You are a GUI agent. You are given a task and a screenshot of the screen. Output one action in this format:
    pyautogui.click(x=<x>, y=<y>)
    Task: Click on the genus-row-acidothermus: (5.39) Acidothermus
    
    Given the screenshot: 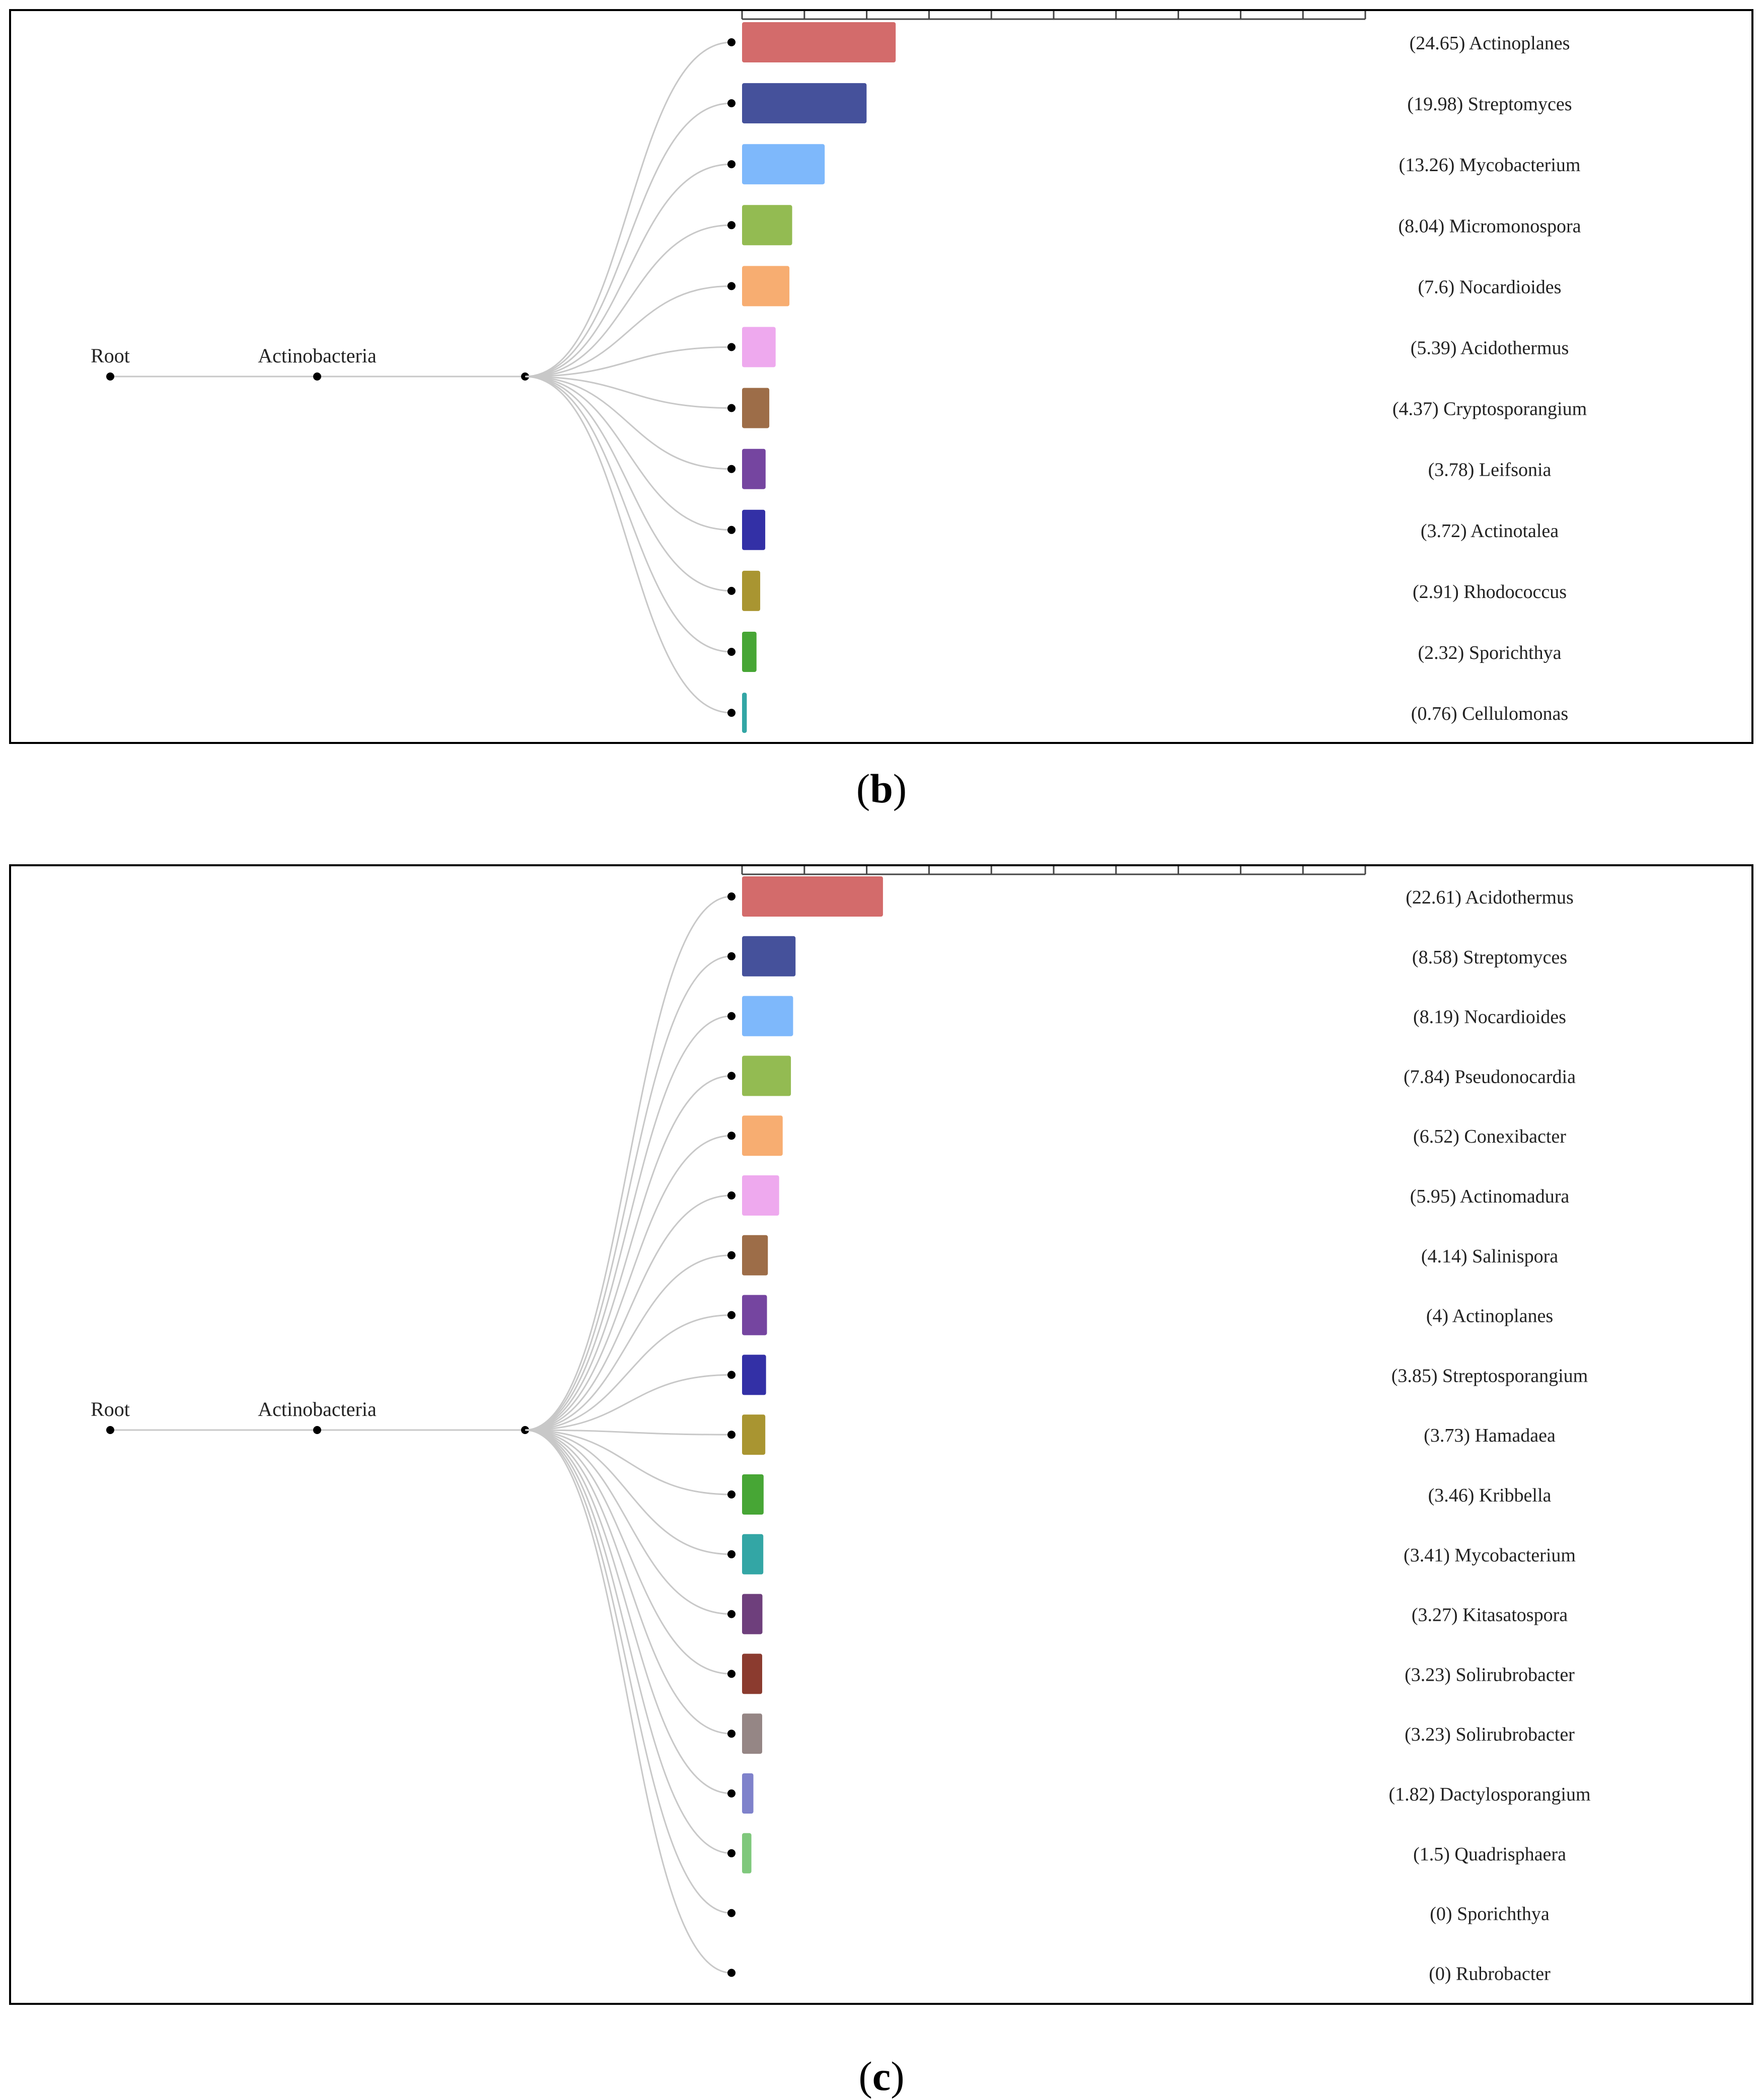 What is the action you would take?
    pyautogui.click(x=1047, y=352)
    